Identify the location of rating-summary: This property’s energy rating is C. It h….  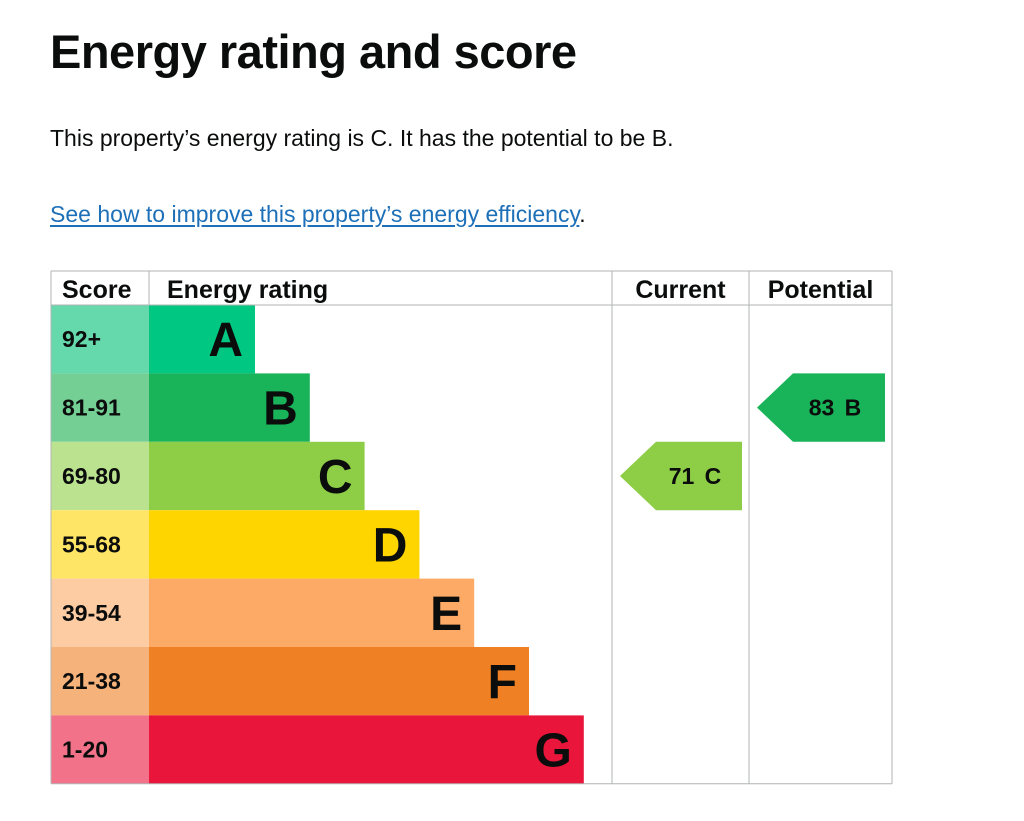
(362, 138).